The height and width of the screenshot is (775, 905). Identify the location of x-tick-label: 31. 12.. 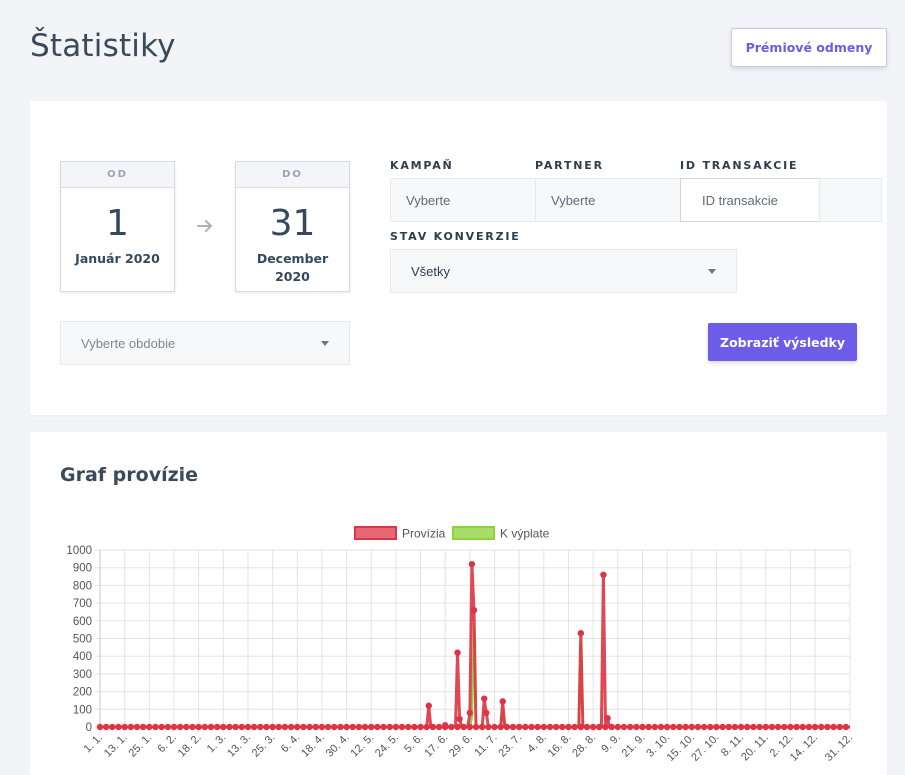
(839, 748).